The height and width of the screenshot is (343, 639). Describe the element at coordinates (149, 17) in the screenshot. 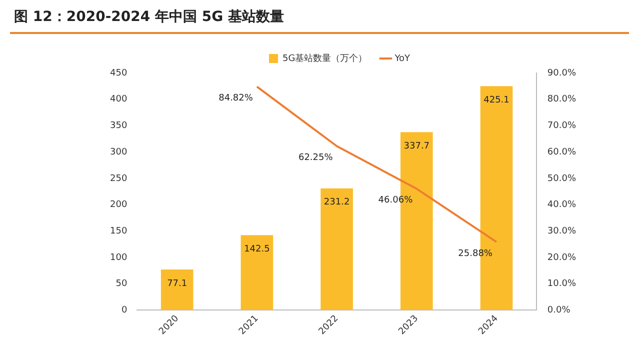

I see `chart-title: 图 12：2020-2024 年中国 5G 基站数量` at that location.